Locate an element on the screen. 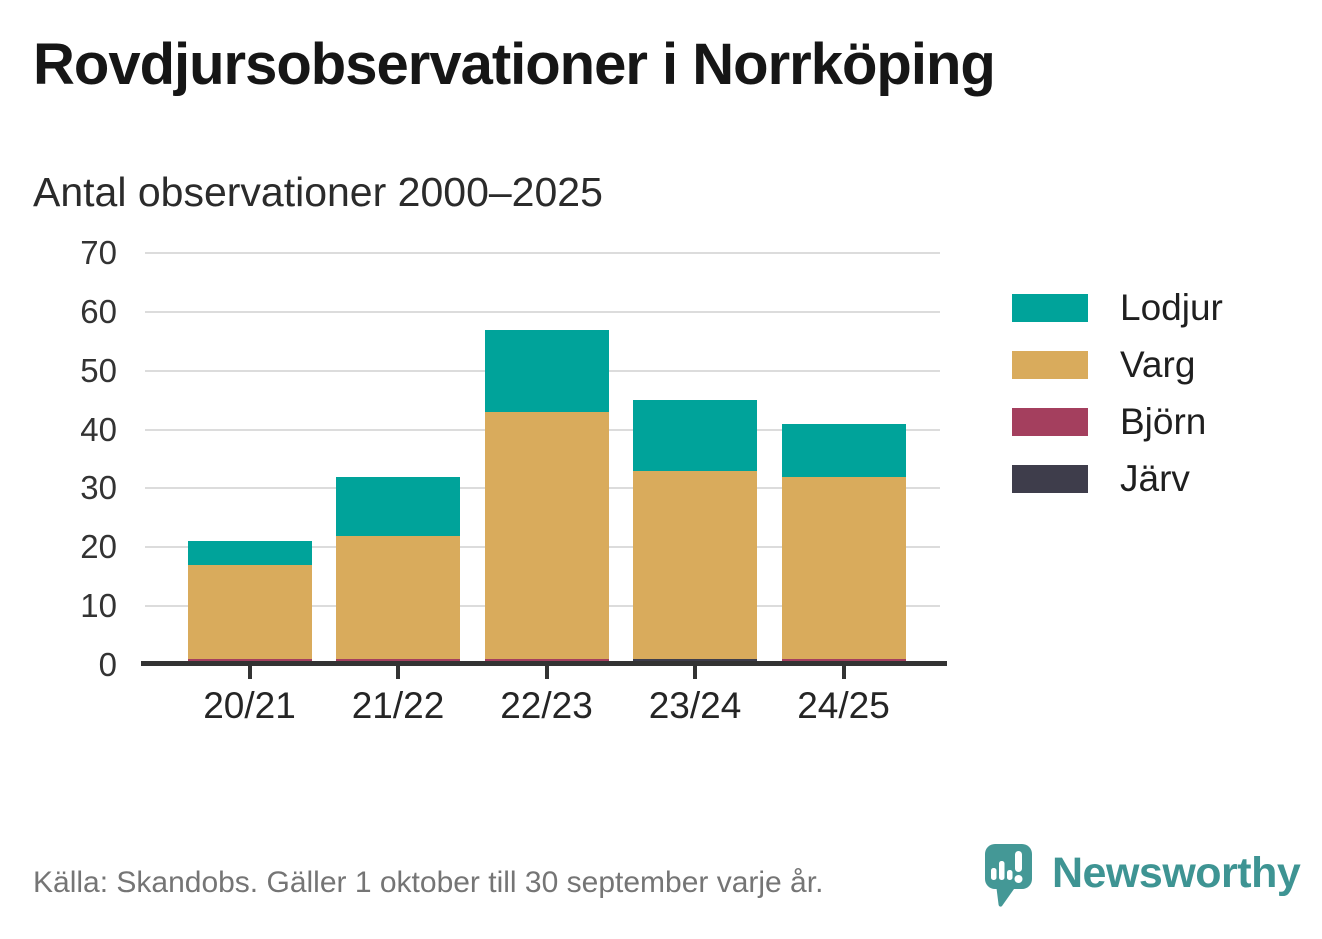  legend-swatch-Varg is located at coordinates (1050, 365).